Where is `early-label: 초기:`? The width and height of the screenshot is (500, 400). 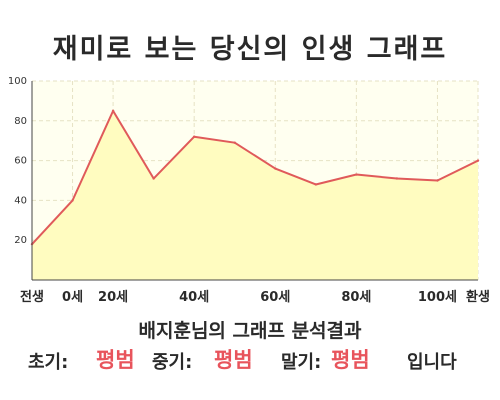
early-label: 초기: is located at coordinates (48, 362).